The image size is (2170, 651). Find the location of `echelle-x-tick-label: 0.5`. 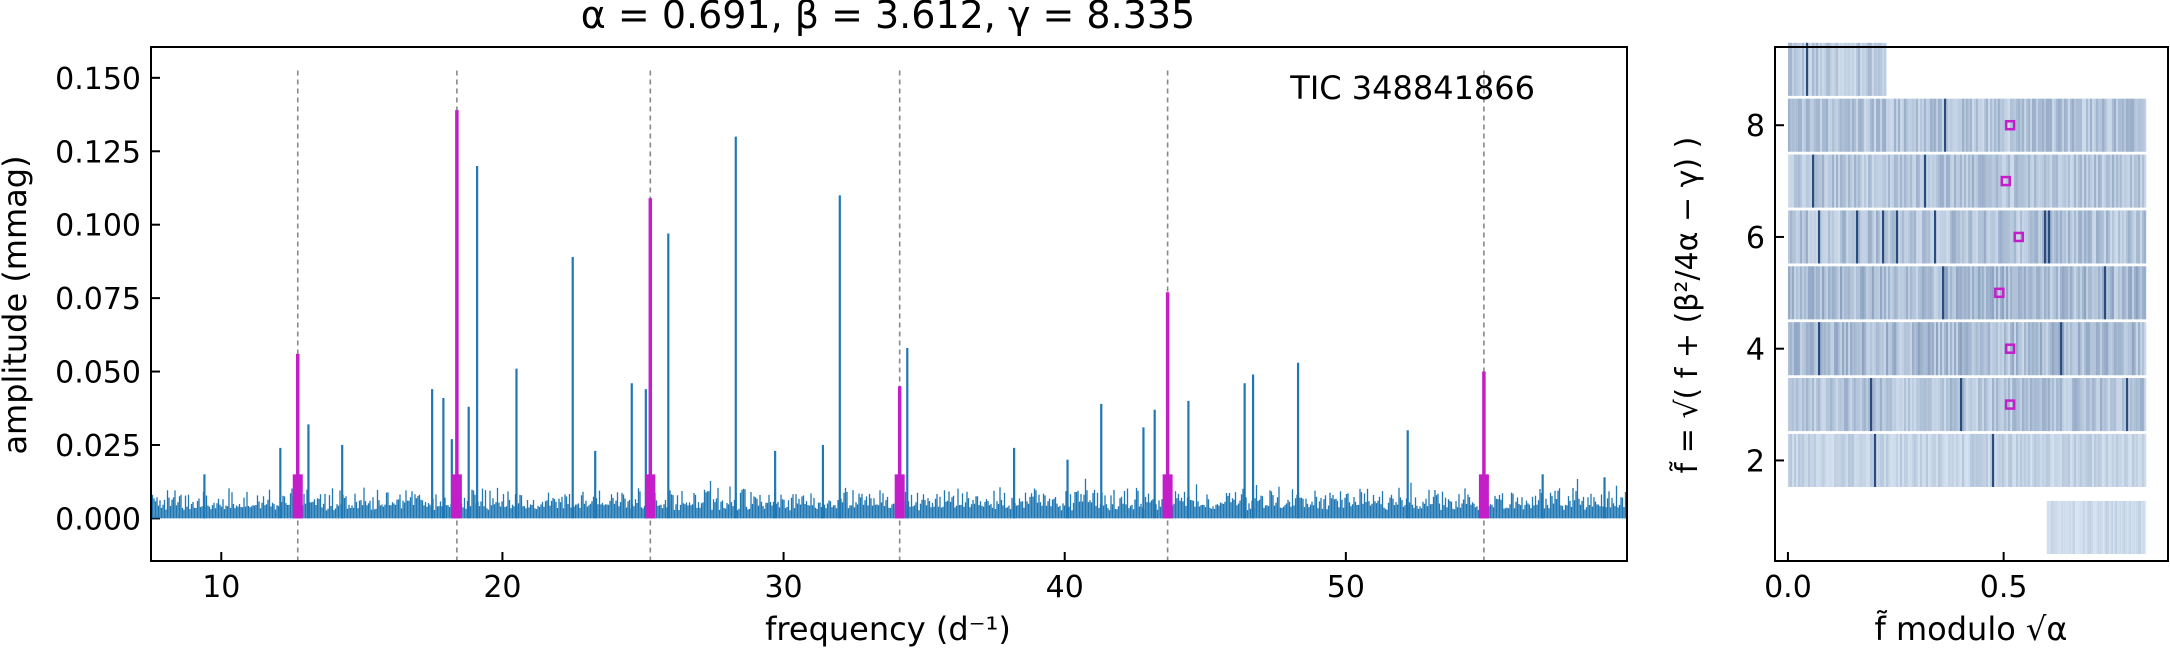

echelle-x-tick-label: 0.5 is located at coordinates (2004, 587).